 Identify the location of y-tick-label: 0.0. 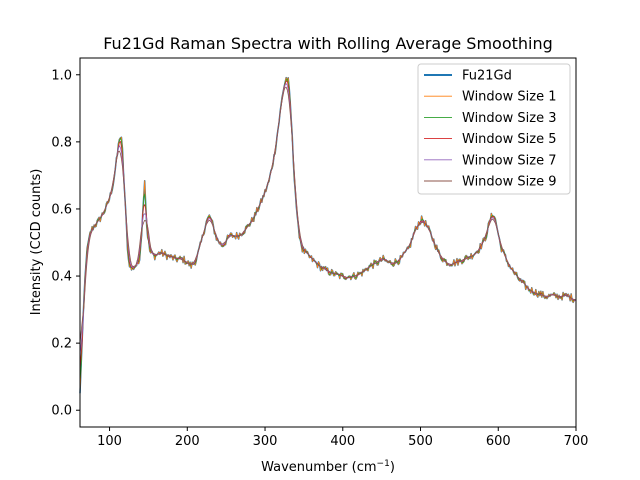
(61, 411).